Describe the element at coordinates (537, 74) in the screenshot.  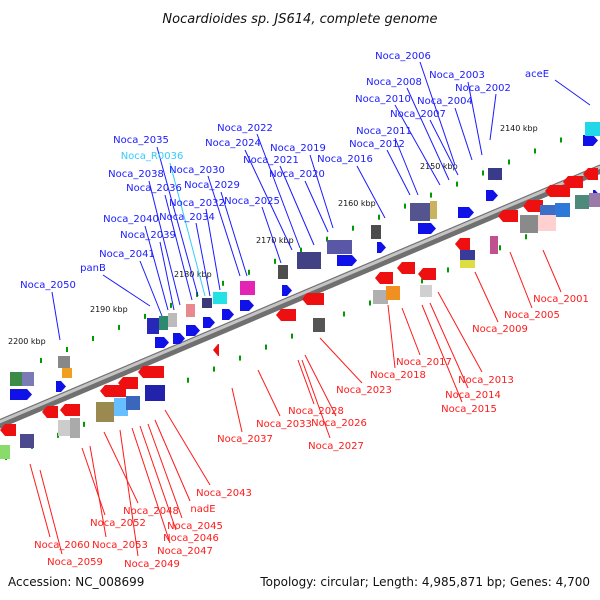
I see `forward-gene-label: aceE` at that location.